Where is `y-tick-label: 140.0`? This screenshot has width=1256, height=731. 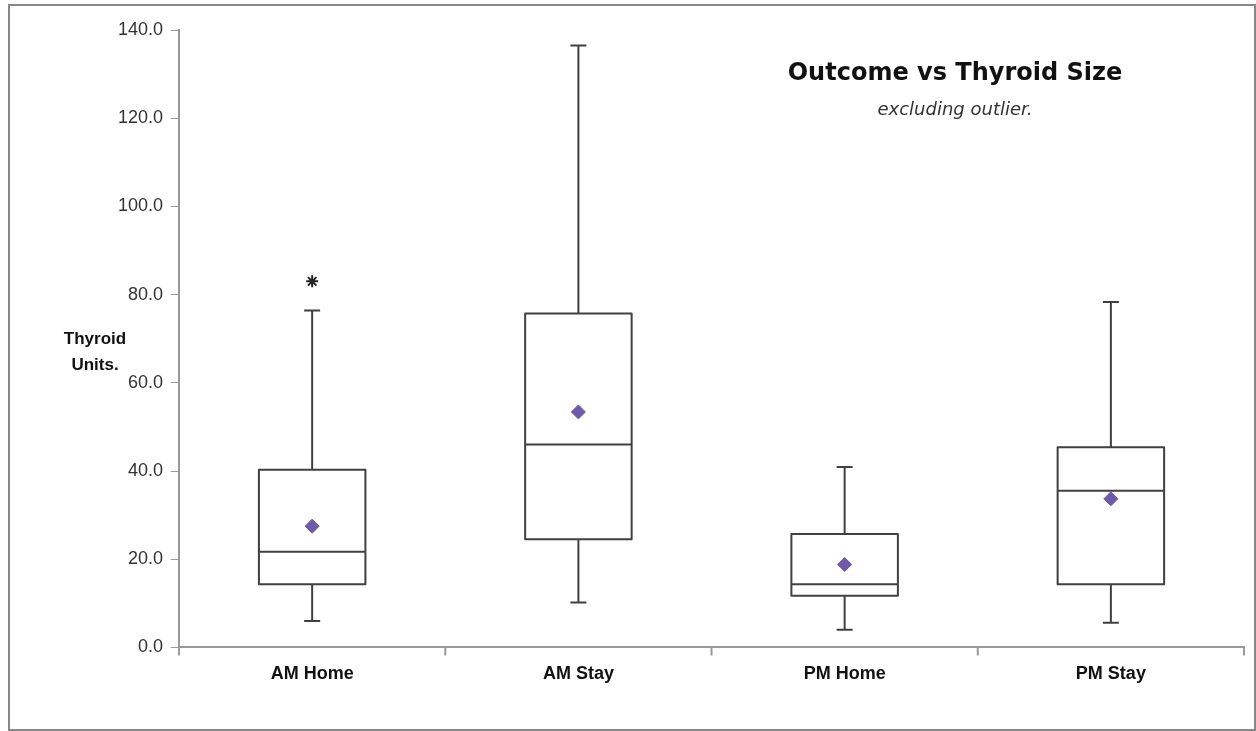
y-tick-label: 140.0 is located at coordinates (141, 28).